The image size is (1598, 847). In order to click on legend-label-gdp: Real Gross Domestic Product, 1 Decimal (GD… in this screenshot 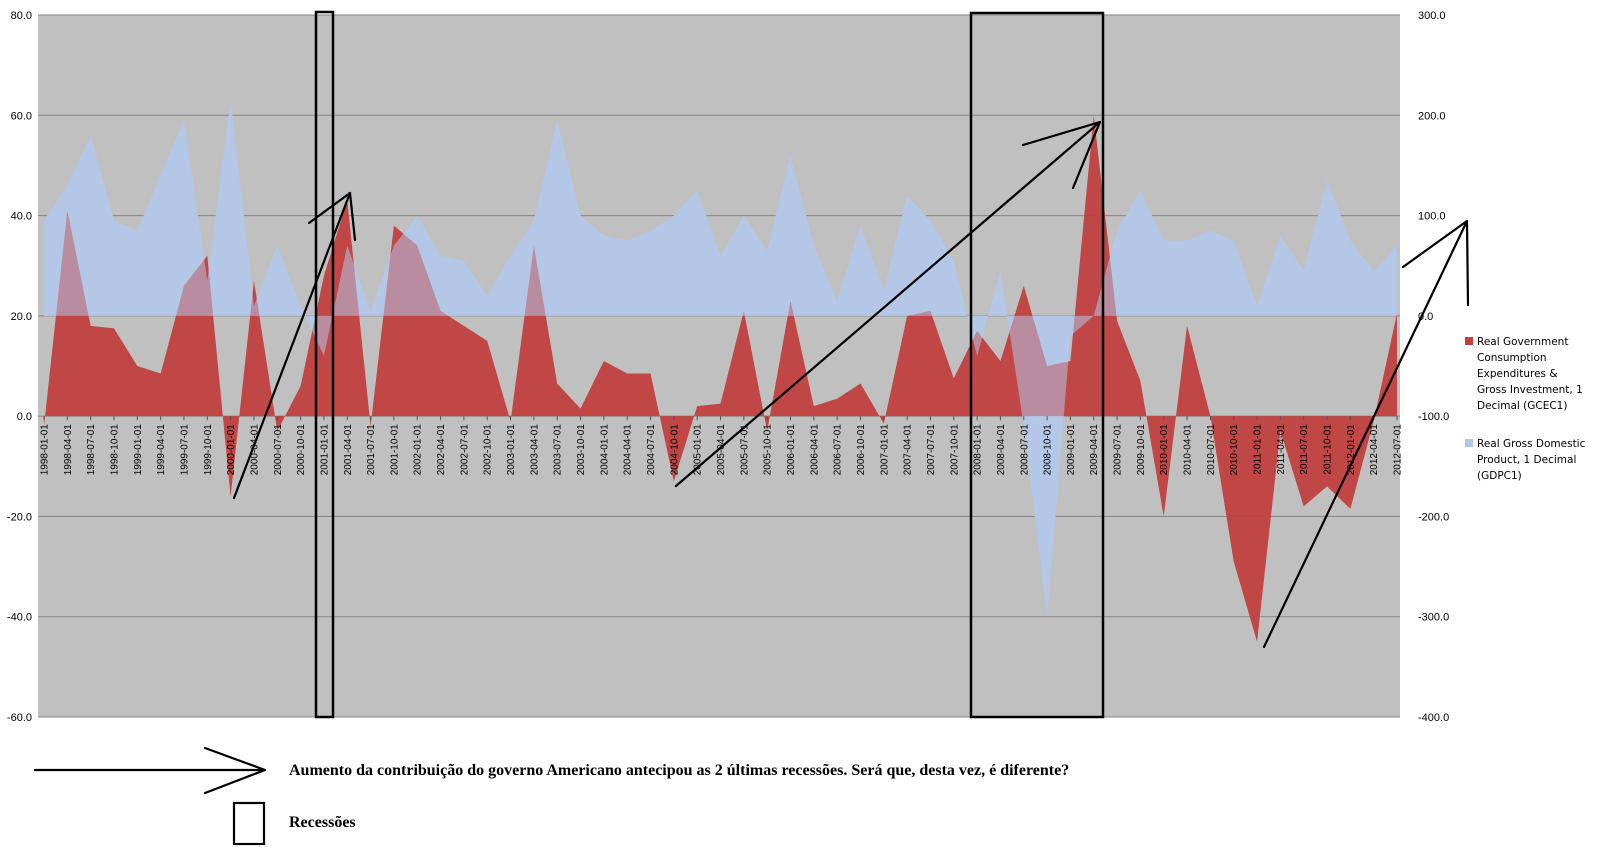, I will do `click(1531, 460)`.